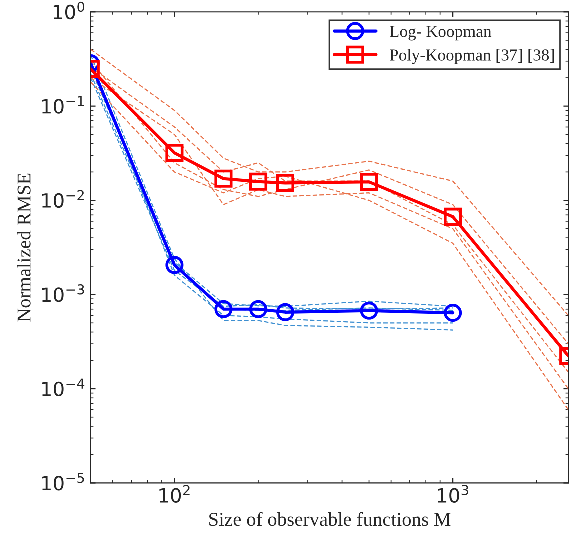 This screenshot has height=551, width=579. What do you see at coordinates (453, 494) in the screenshot?
I see `x-tick-label: 10$^{3}$` at bounding box center [453, 494].